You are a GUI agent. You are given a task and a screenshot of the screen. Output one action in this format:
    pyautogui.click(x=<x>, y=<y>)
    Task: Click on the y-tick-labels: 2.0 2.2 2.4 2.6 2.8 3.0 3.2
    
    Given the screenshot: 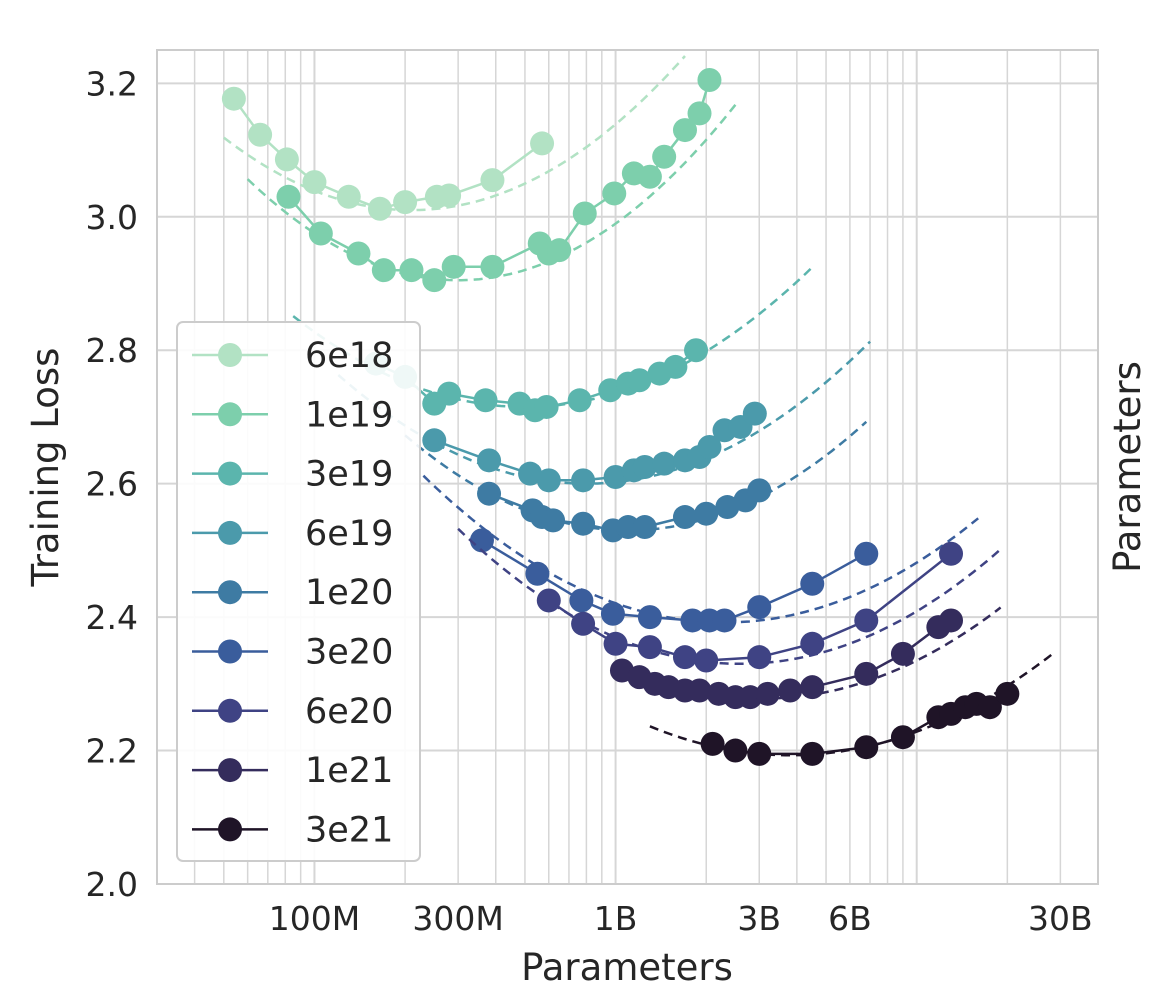 What is the action you would take?
    pyautogui.click(x=112, y=484)
    